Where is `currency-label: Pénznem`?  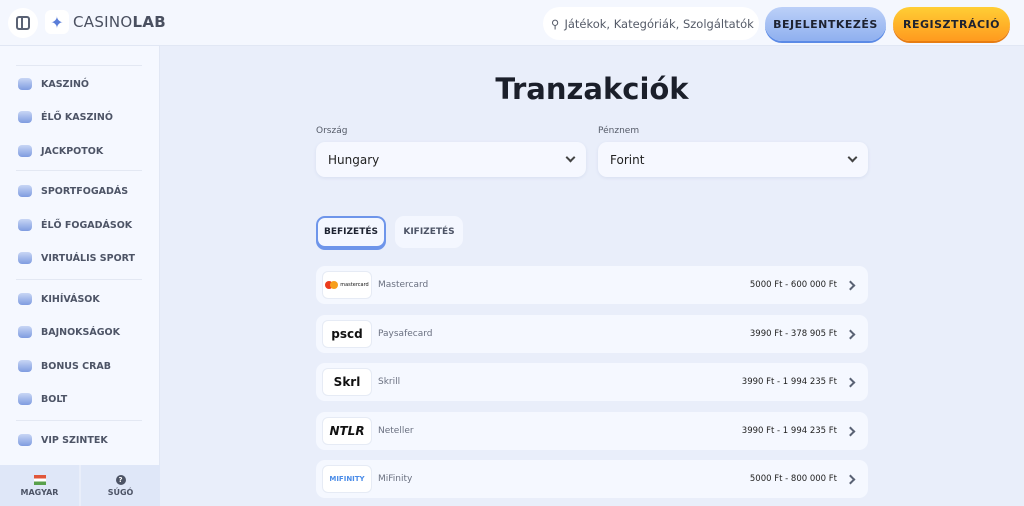
currency-label: Pénznem is located at coordinates (619, 131).